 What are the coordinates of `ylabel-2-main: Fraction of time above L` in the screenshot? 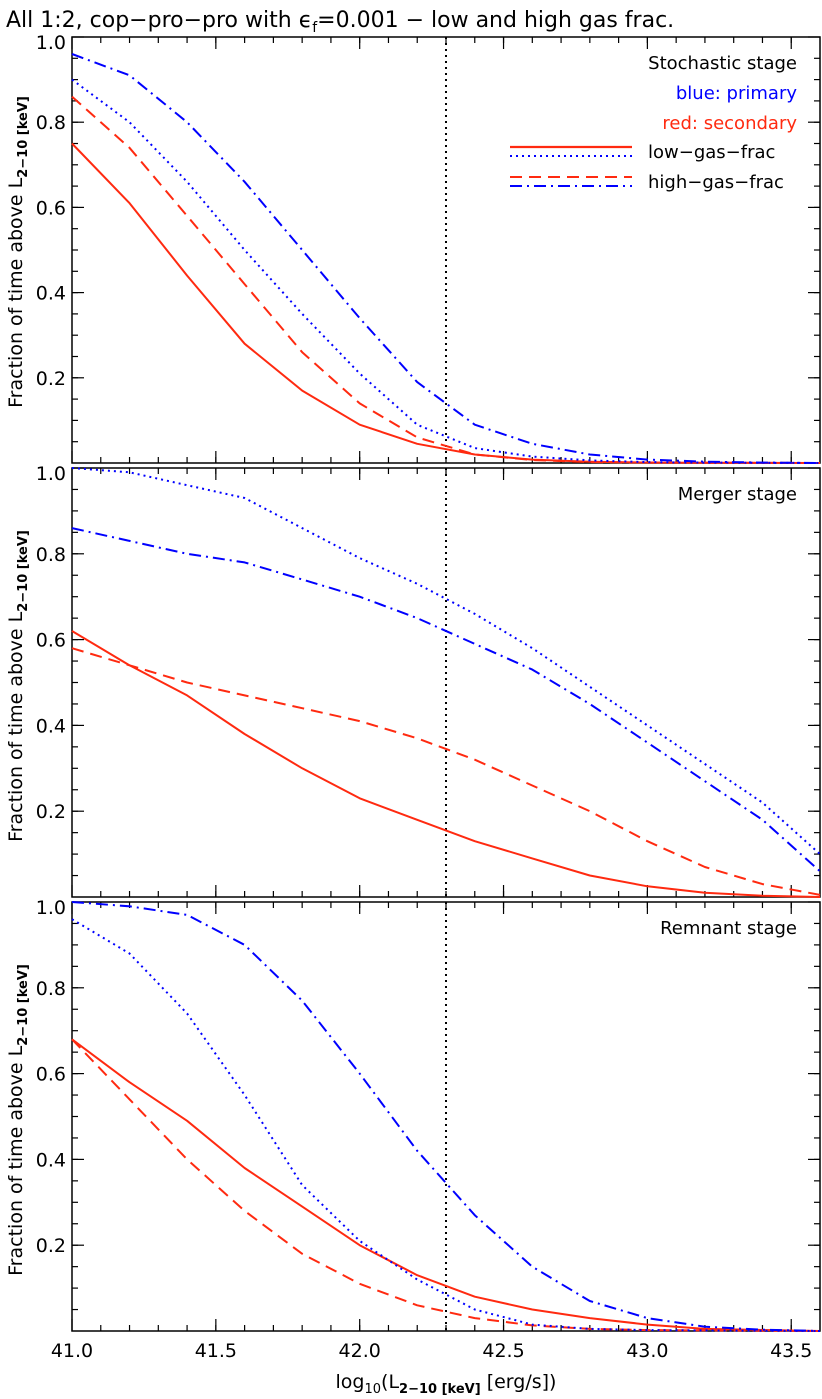 It's located at (16, 726).